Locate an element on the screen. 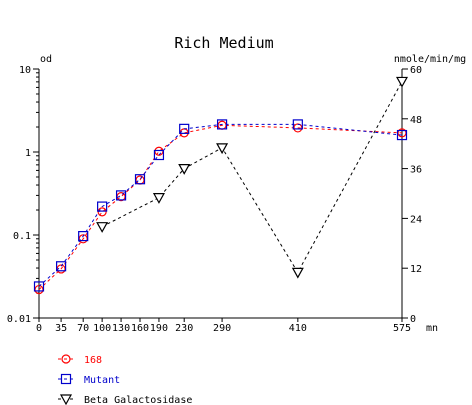 The height and width of the screenshot is (405, 472). chart-title: Rich Medium is located at coordinates (223, 43).